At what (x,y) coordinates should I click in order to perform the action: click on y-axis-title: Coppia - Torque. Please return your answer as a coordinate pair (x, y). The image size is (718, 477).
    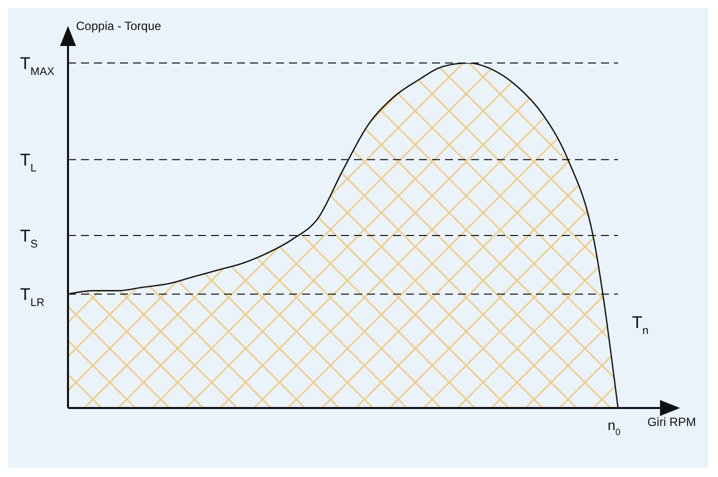
    Looking at the image, I should click on (119, 26).